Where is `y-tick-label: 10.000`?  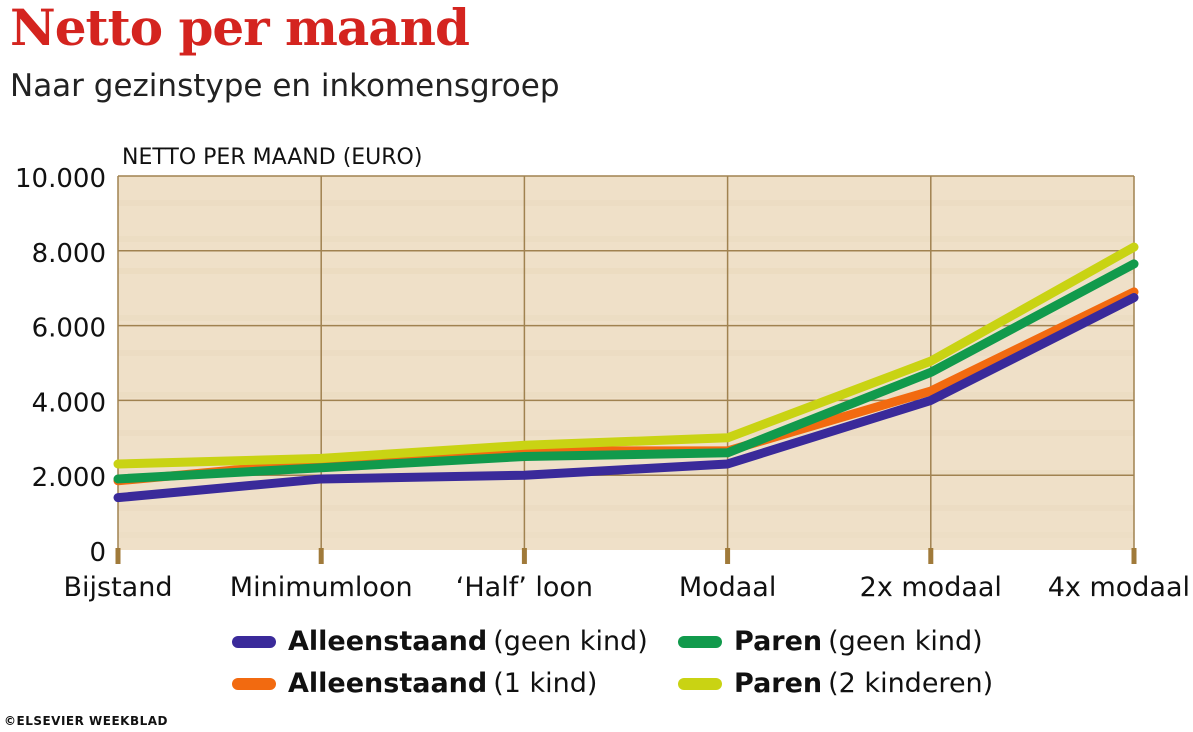 y-tick-label: 10.000 is located at coordinates (60, 179).